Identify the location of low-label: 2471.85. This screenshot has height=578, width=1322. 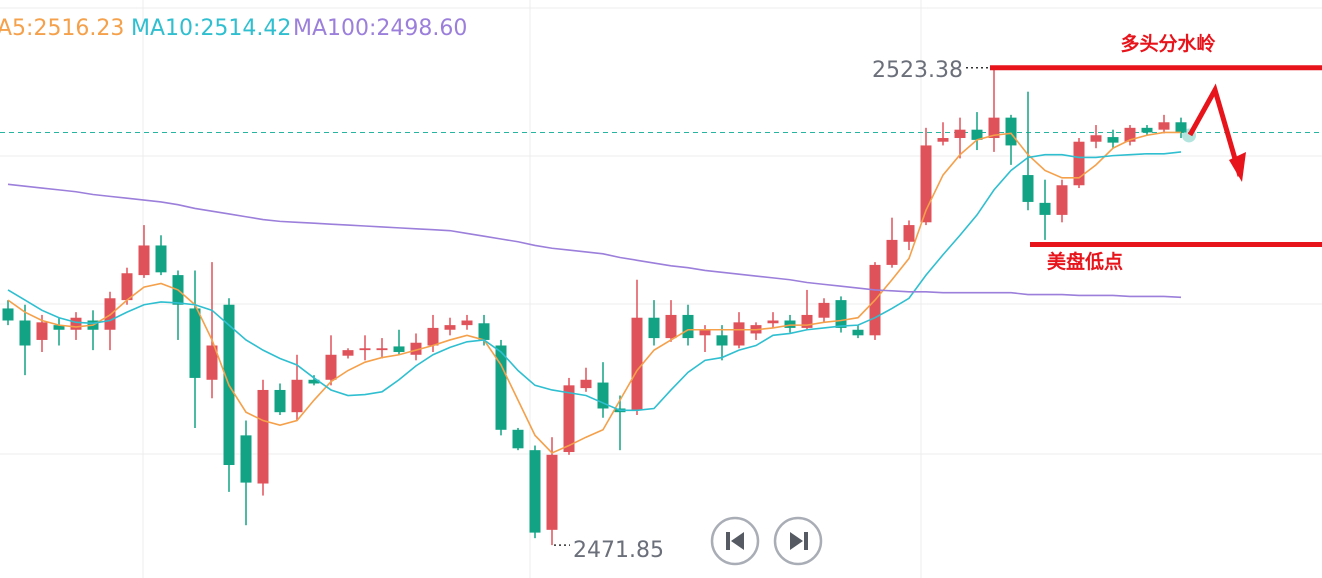
(618, 550).